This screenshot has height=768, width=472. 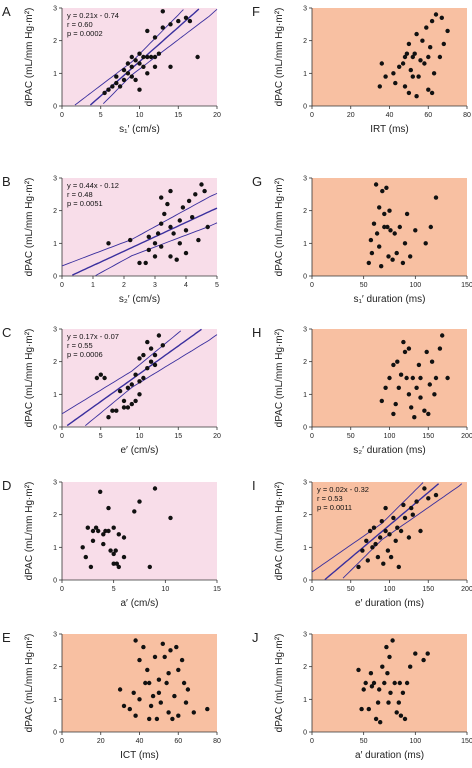 I want to click on x-axis-label: ICT (ms), so click(x=139, y=755).